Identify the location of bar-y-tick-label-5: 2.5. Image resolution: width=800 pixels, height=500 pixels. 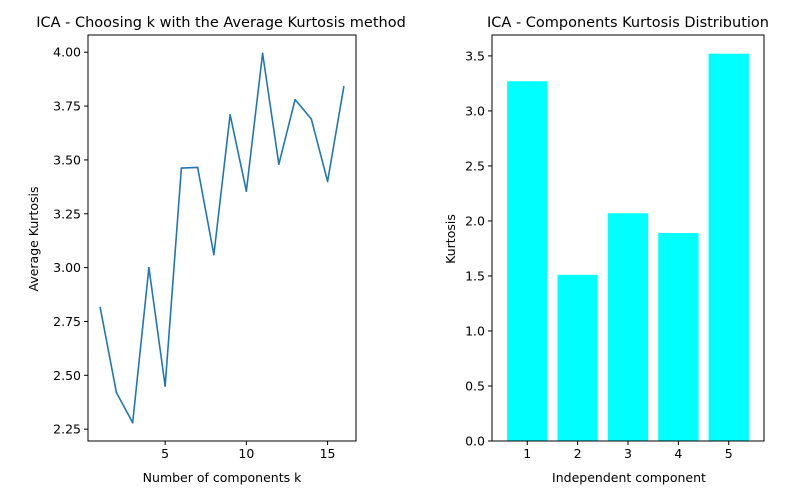
(475, 165).